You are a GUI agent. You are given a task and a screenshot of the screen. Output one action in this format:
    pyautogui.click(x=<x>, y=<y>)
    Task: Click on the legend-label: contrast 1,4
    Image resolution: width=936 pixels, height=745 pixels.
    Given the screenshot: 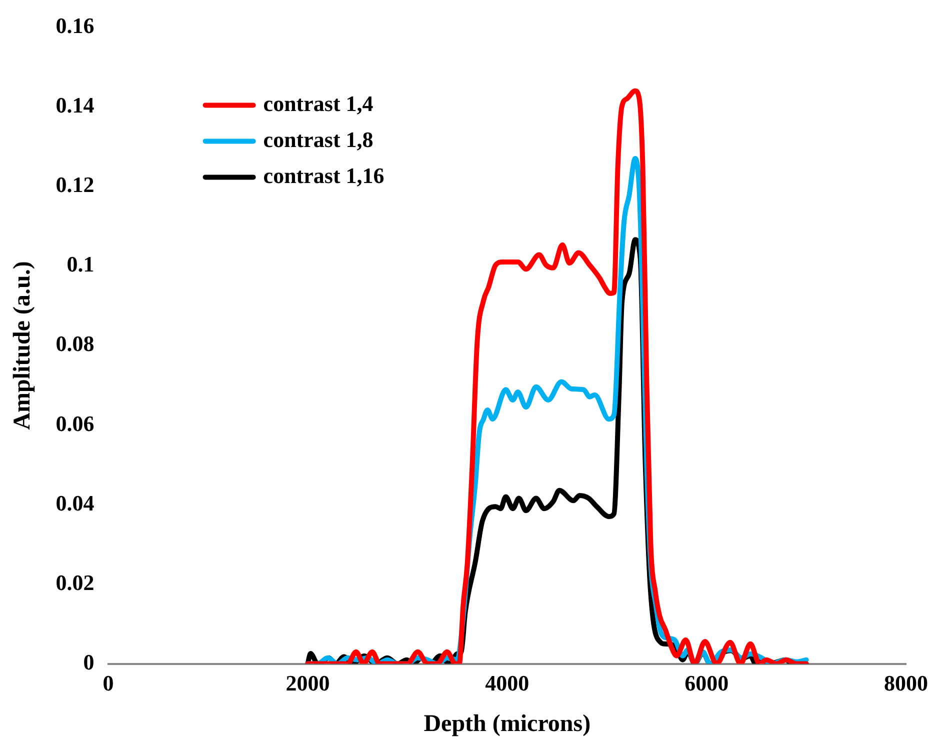 What is the action you would take?
    pyautogui.click(x=318, y=103)
    